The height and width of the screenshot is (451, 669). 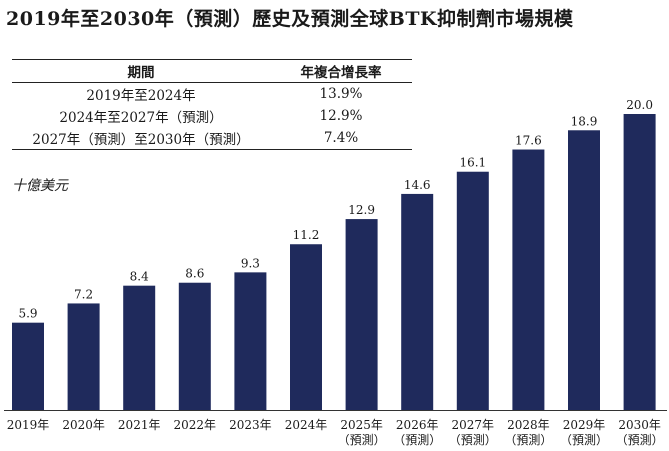 I want to click on x-tick-label: 2027年, so click(x=473, y=425).